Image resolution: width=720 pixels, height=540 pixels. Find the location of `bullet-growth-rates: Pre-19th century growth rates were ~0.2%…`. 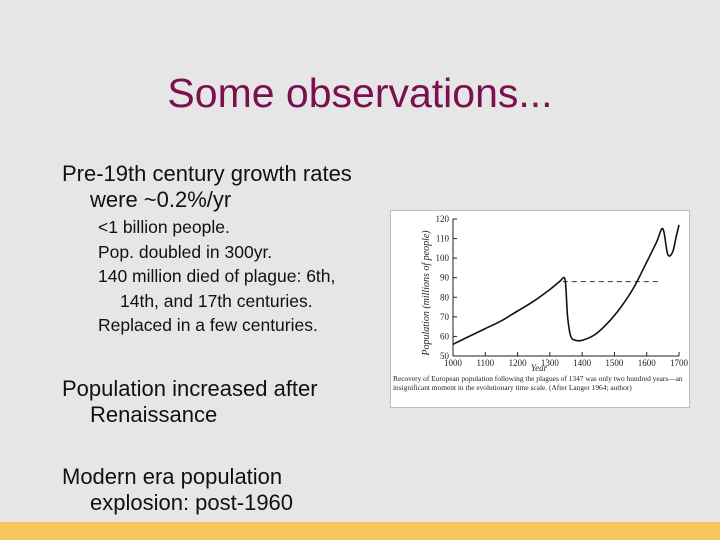

bullet-growth-rates: Pre-19th century growth rates were ~0.2%… is located at coordinates (207, 187).